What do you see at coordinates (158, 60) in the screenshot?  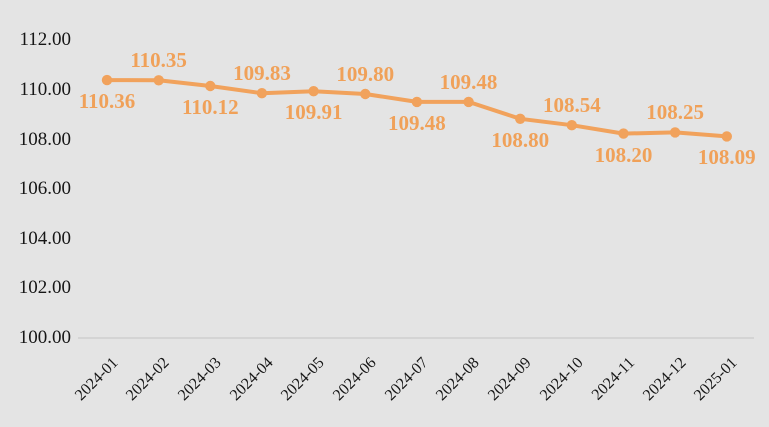 I see `data-point-value-label: 110.35` at bounding box center [158, 60].